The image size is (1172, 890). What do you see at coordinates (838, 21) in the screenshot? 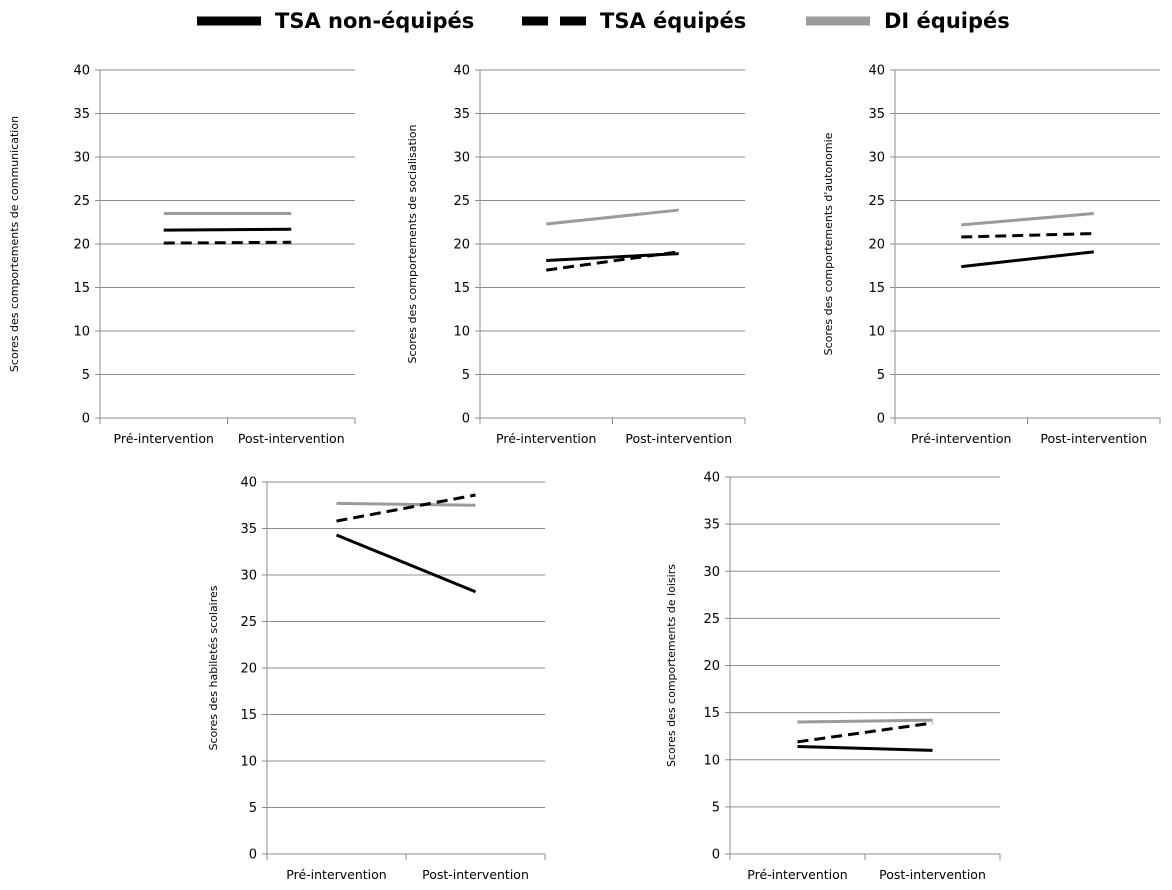
I see `legend-swatch-solid-gray` at bounding box center [838, 21].